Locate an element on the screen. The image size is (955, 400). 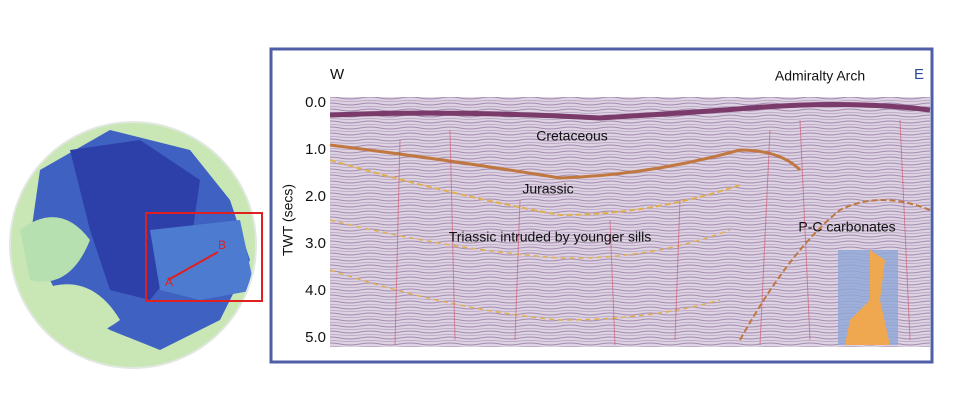
unit-label: Cretaceous is located at coordinates (572, 136).